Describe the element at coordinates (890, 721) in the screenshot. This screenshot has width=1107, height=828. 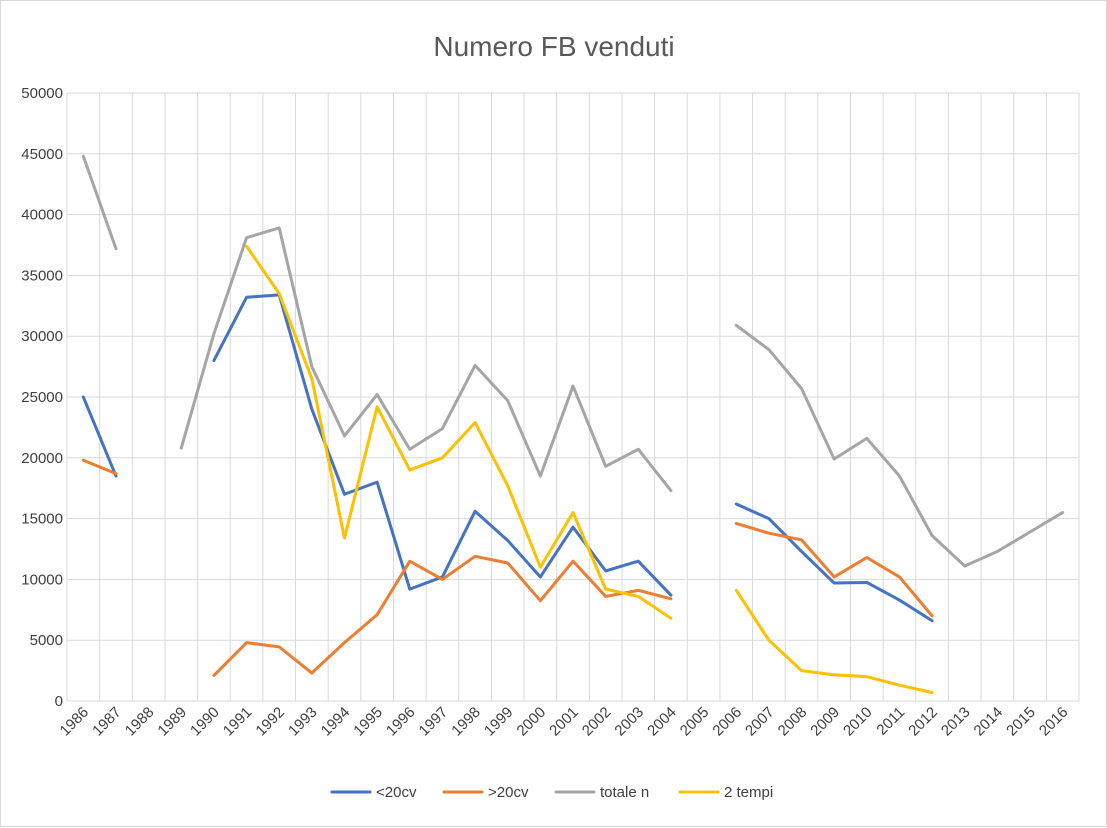
I see `x-tick-label: 2011` at that location.